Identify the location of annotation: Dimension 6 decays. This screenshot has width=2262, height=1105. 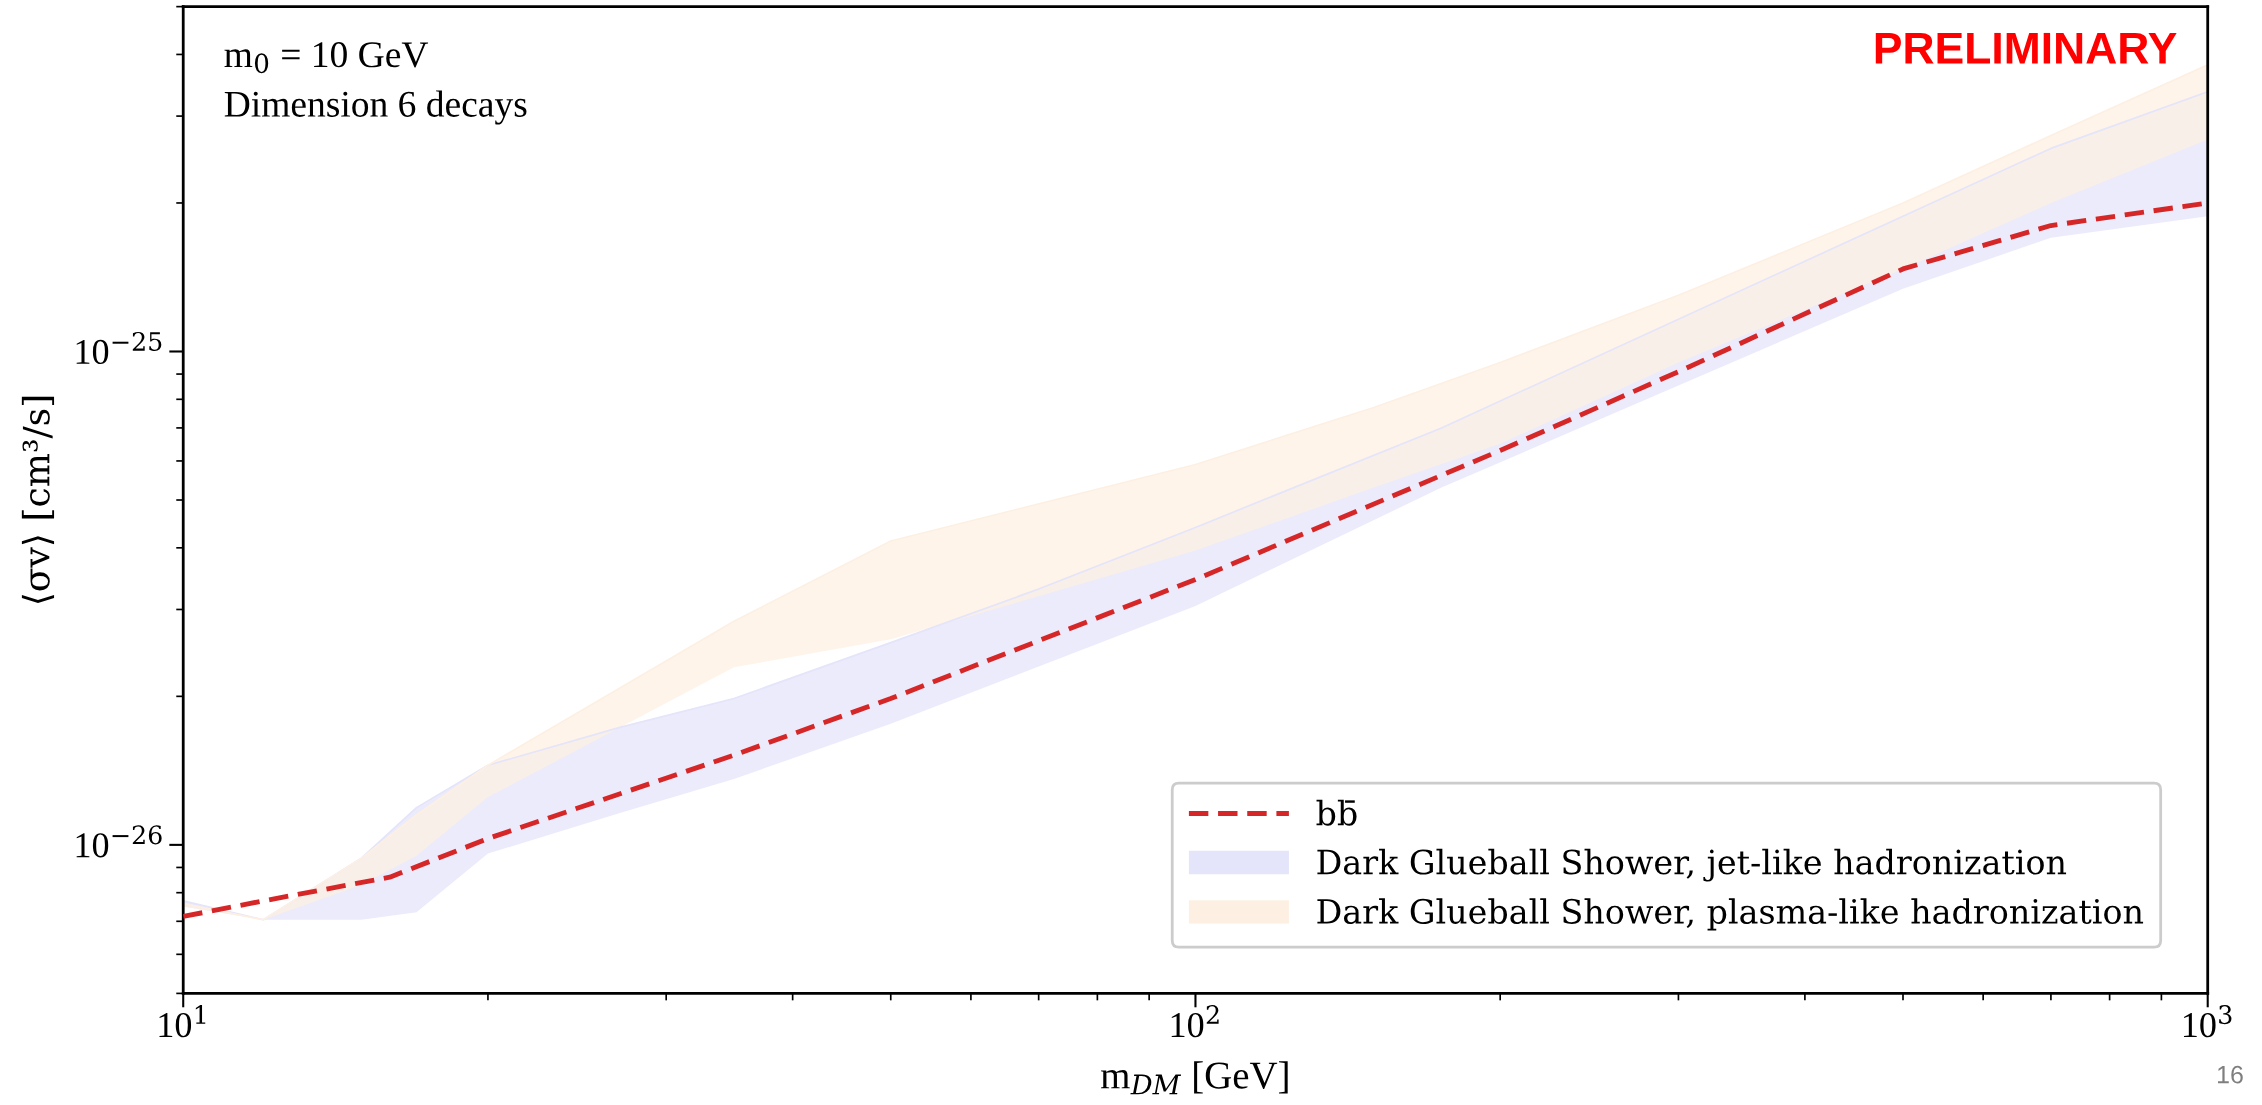
(375, 107).